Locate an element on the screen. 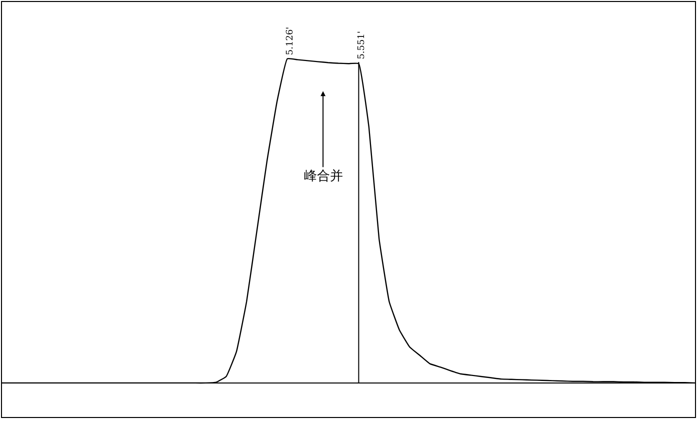  annotation: 峰合并 is located at coordinates (323, 176).